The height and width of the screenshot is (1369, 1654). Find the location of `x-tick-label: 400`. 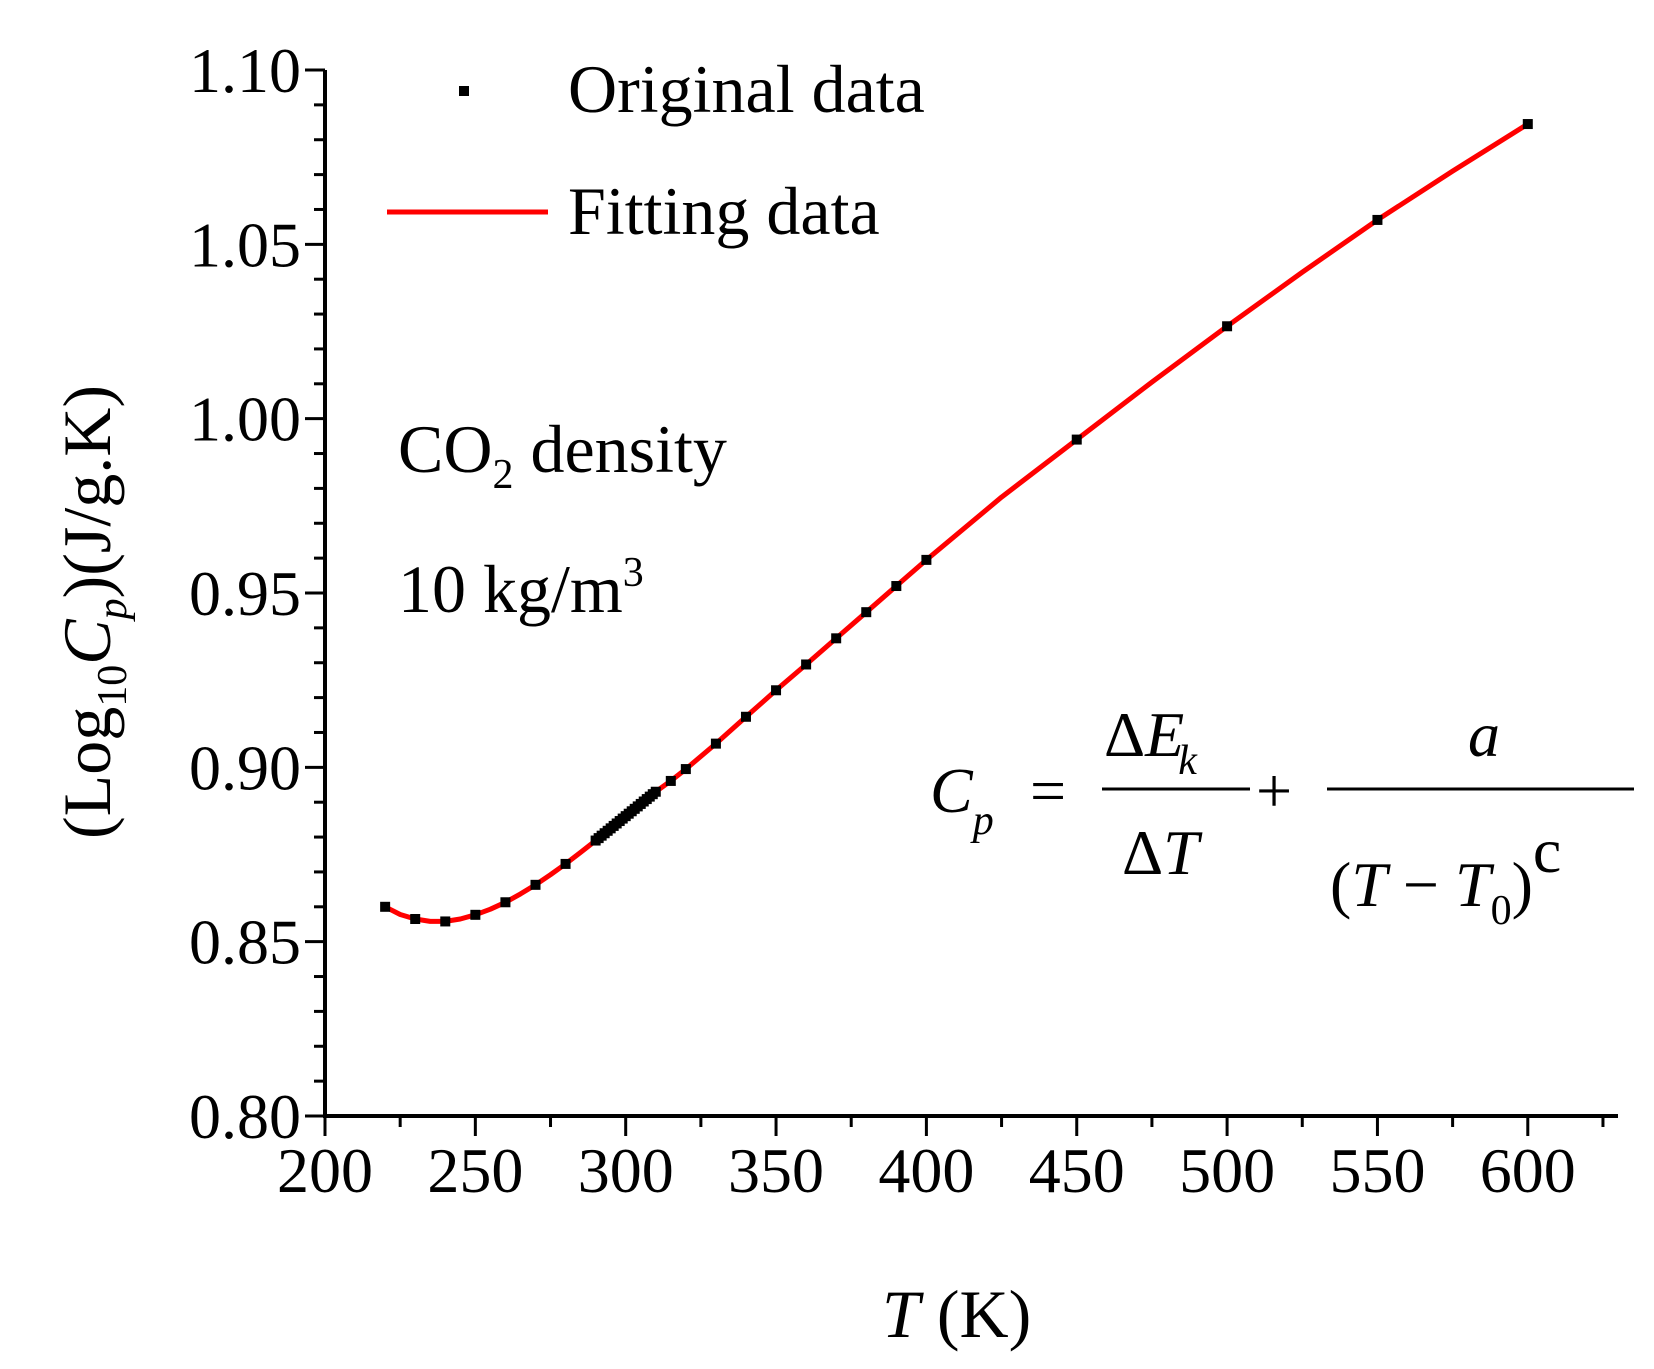

x-tick-label: 400 is located at coordinates (926, 1170).